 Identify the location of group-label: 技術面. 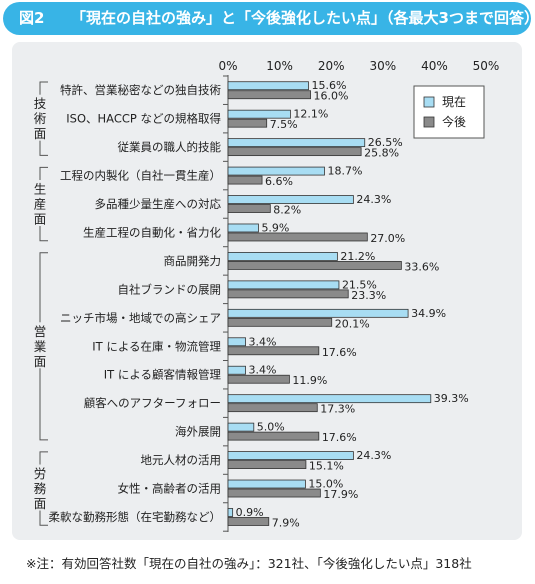
(40, 118).